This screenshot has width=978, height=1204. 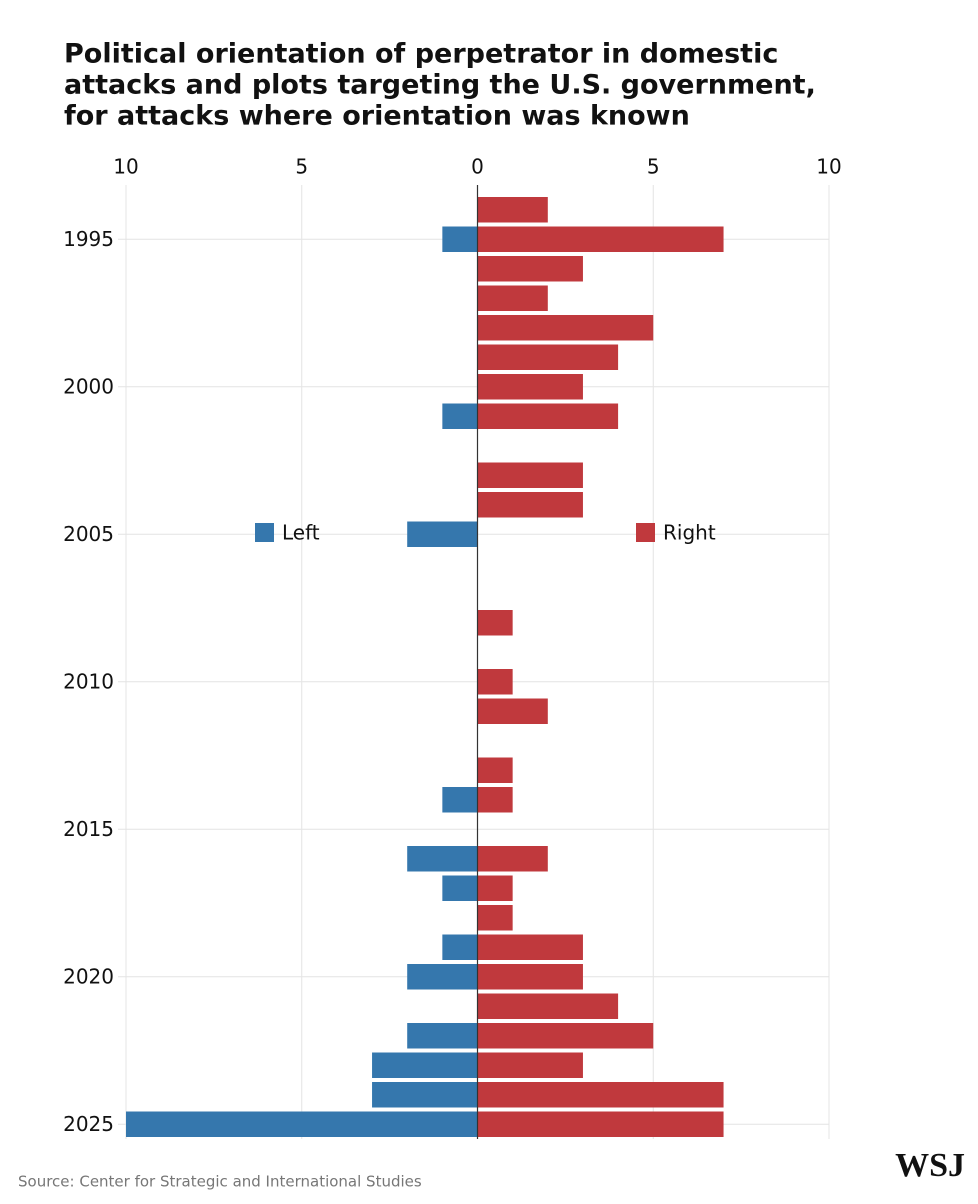 What do you see at coordinates (88, 829) in the screenshot?
I see `y-tick-label: 2015` at bounding box center [88, 829].